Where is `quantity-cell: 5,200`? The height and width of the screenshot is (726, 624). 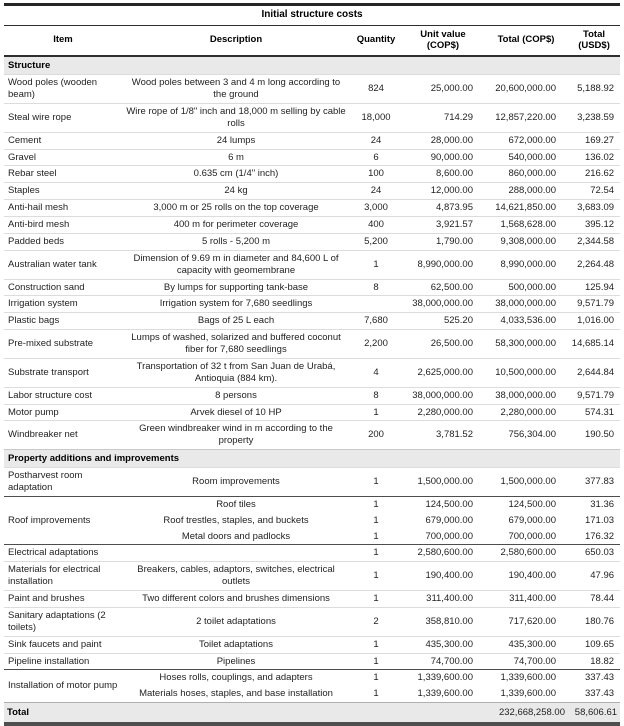
quantity-cell: 5,200 is located at coordinates (376, 241).